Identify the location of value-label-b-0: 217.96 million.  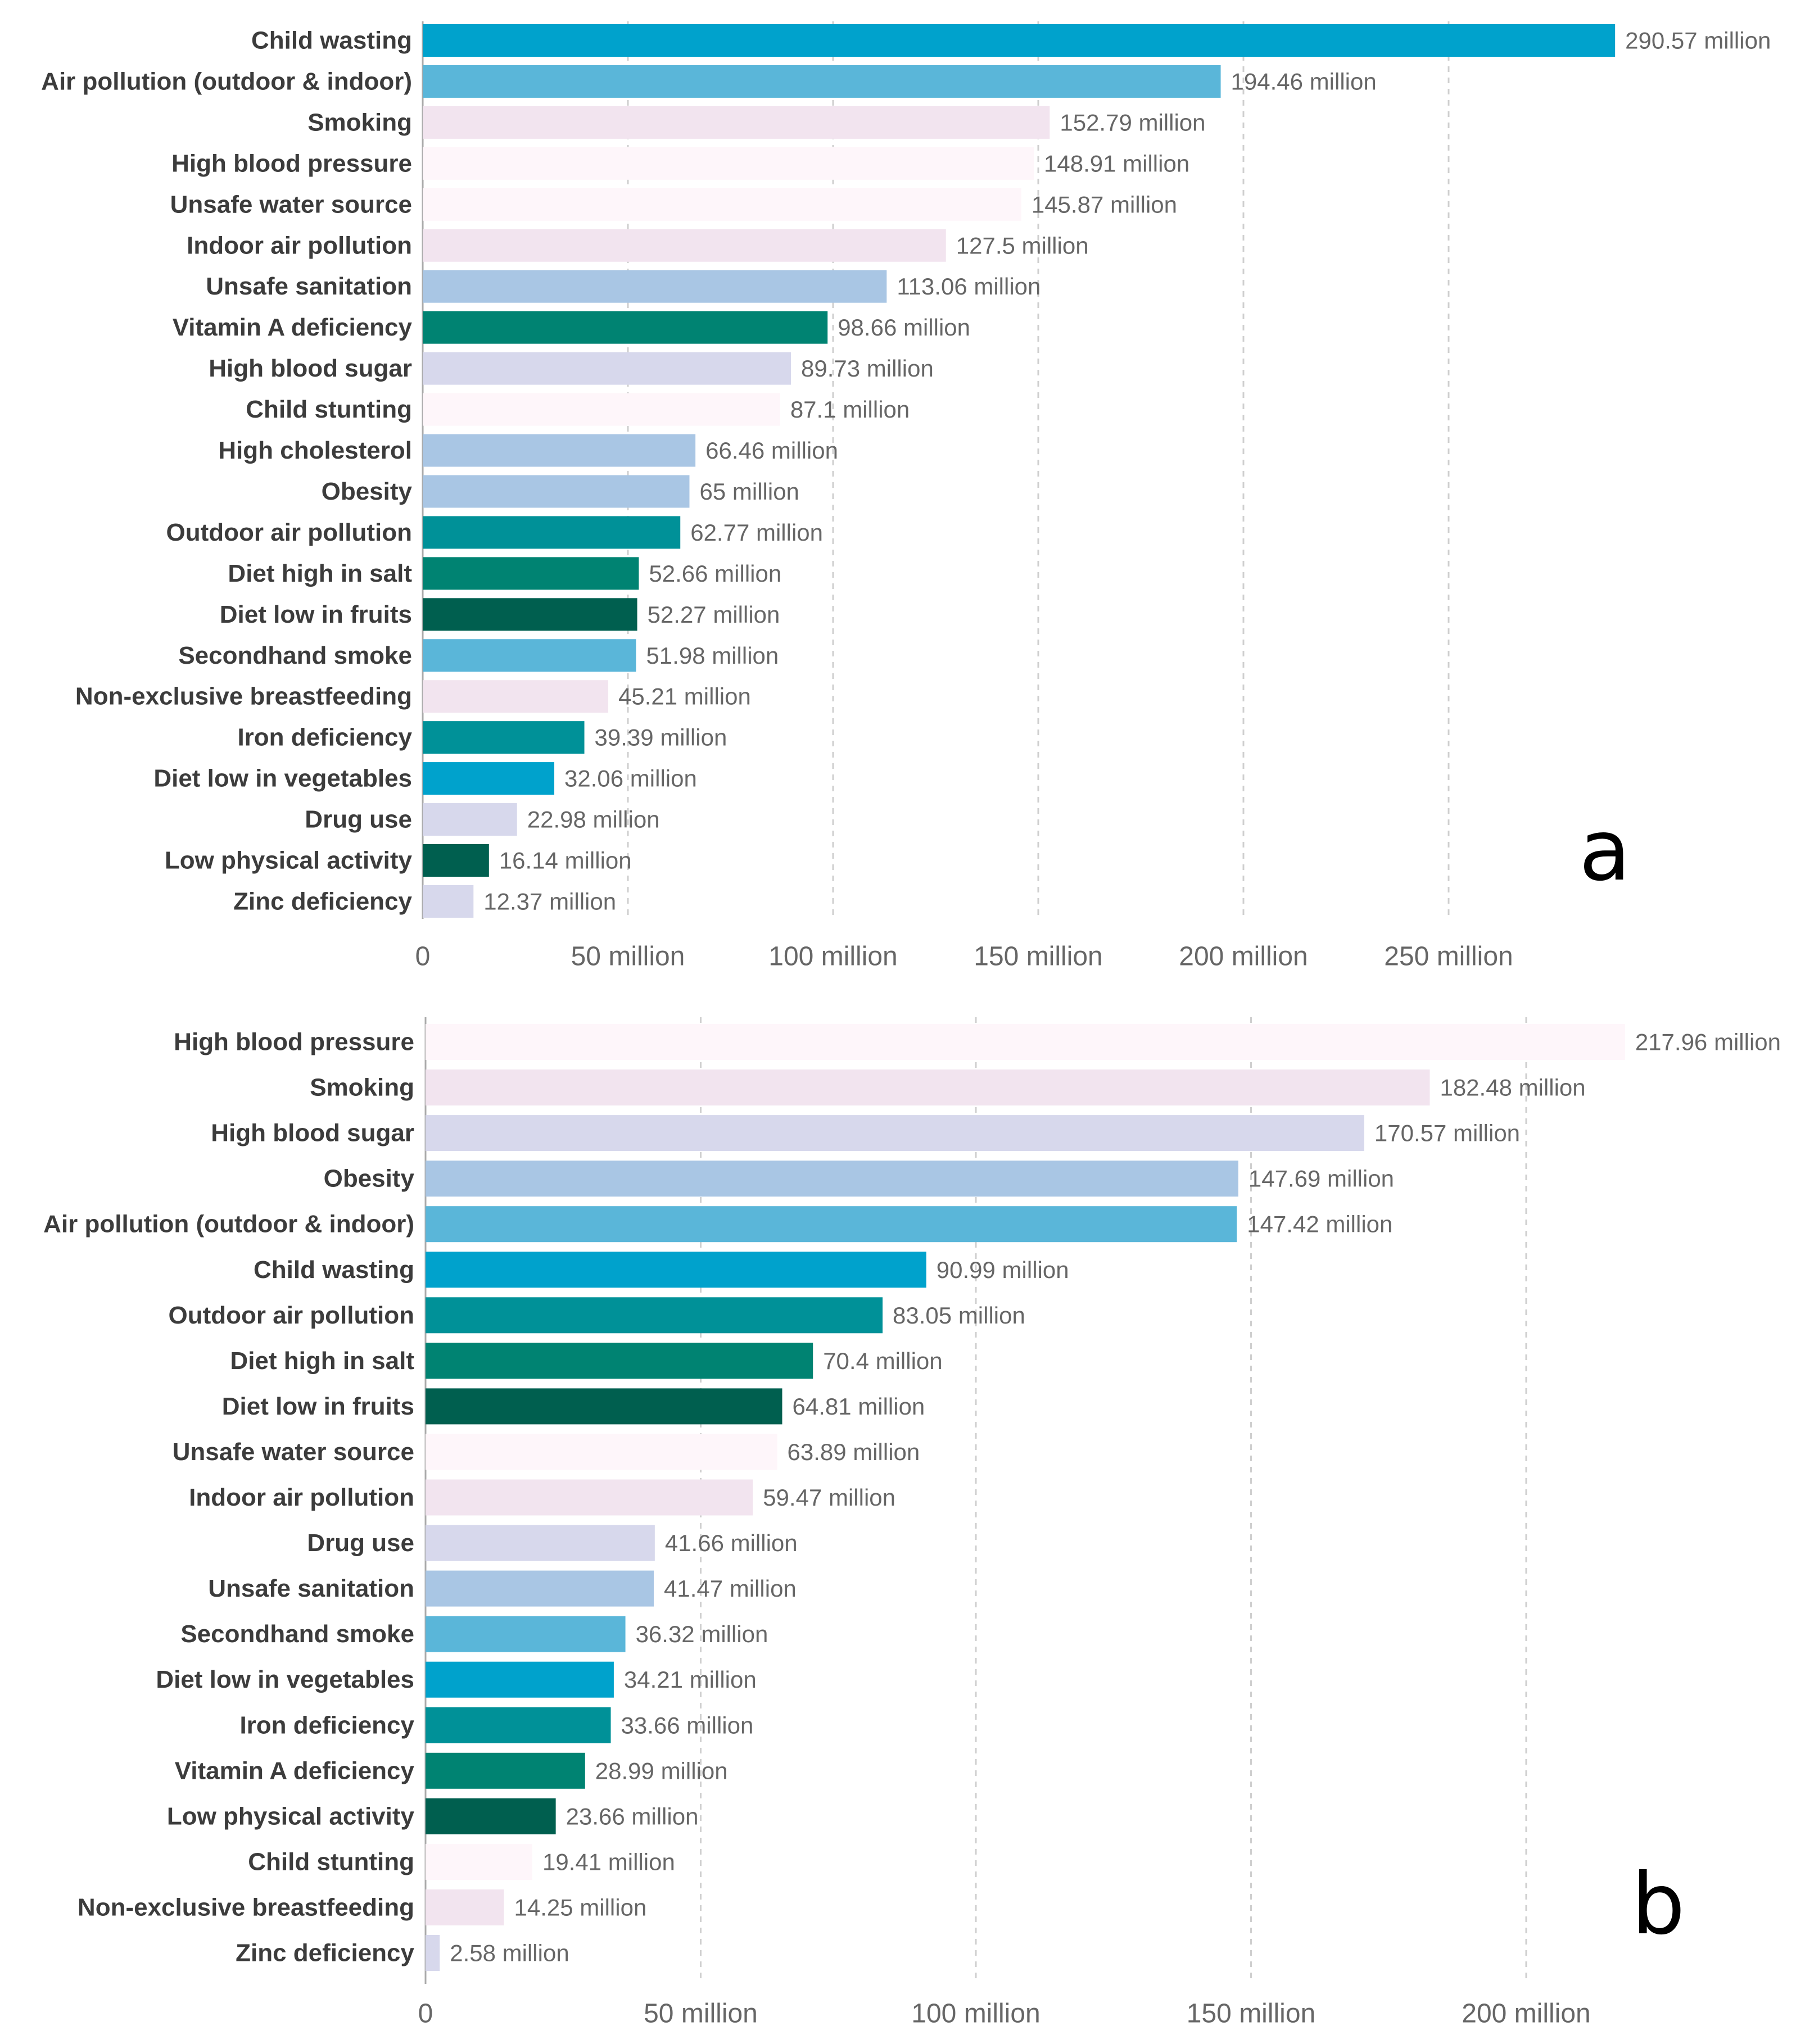
(1708, 1042).